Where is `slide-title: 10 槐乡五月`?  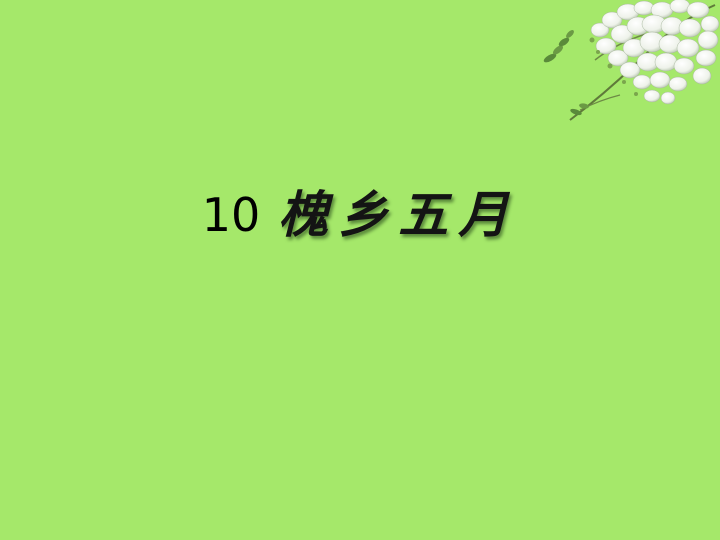
slide-title: 10 槐乡五月 is located at coordinates (360, 215).